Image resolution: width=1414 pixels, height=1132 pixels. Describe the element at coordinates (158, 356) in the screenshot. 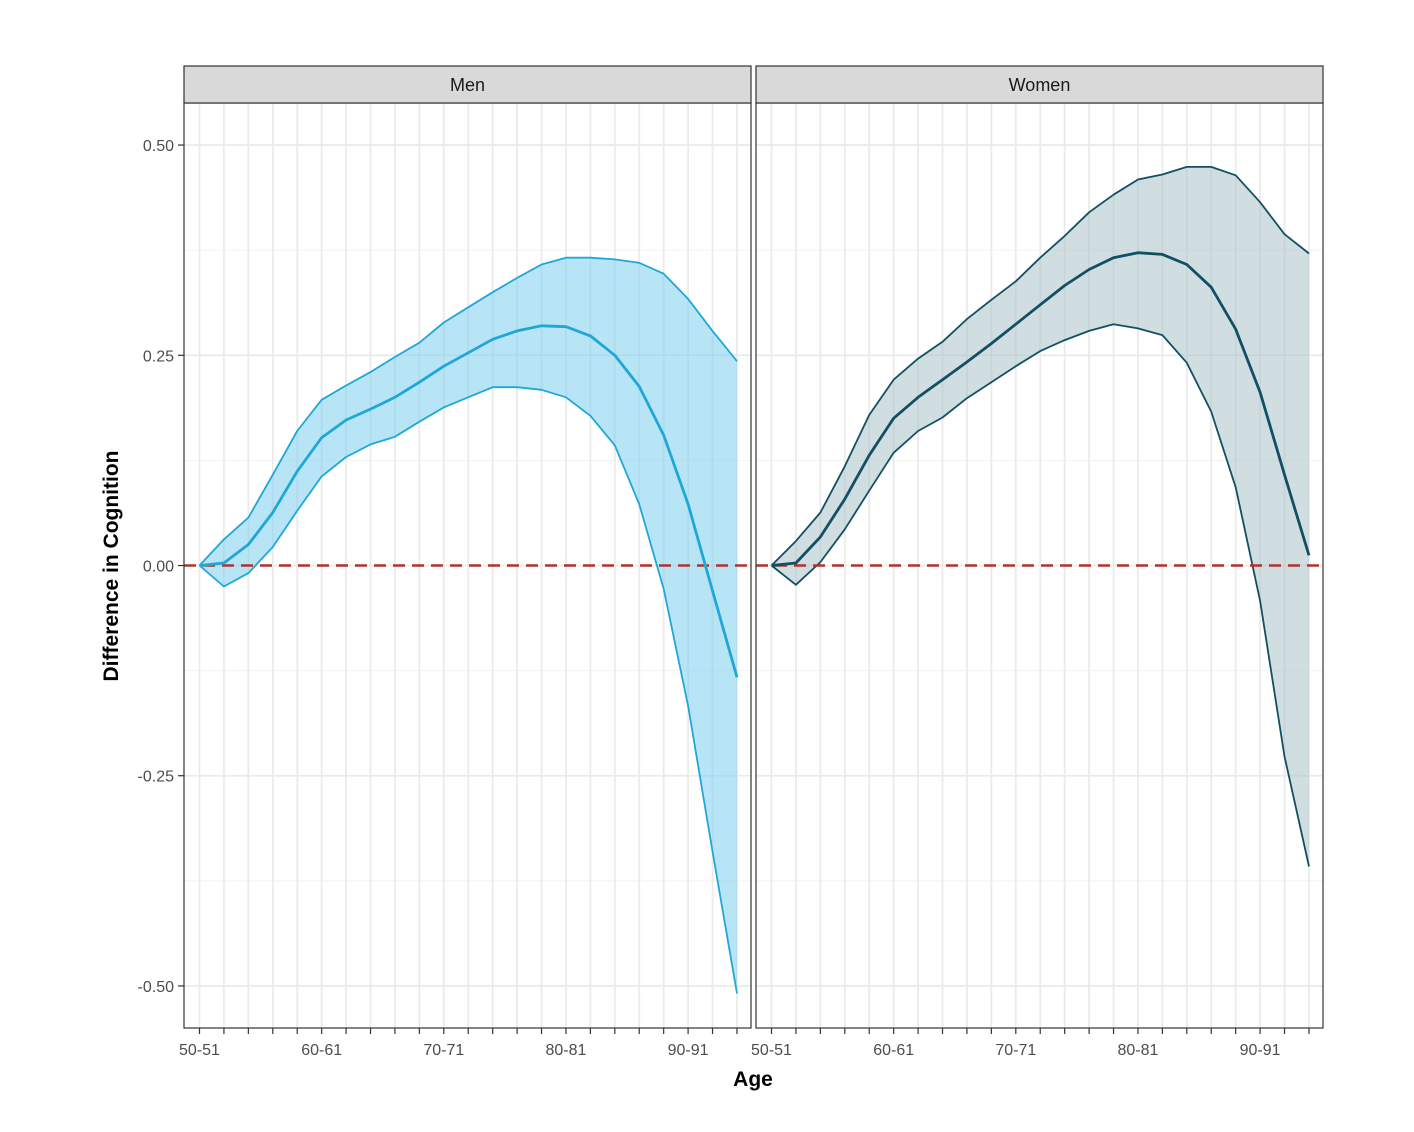

I see `y-tick-label: 0.25` at that location.